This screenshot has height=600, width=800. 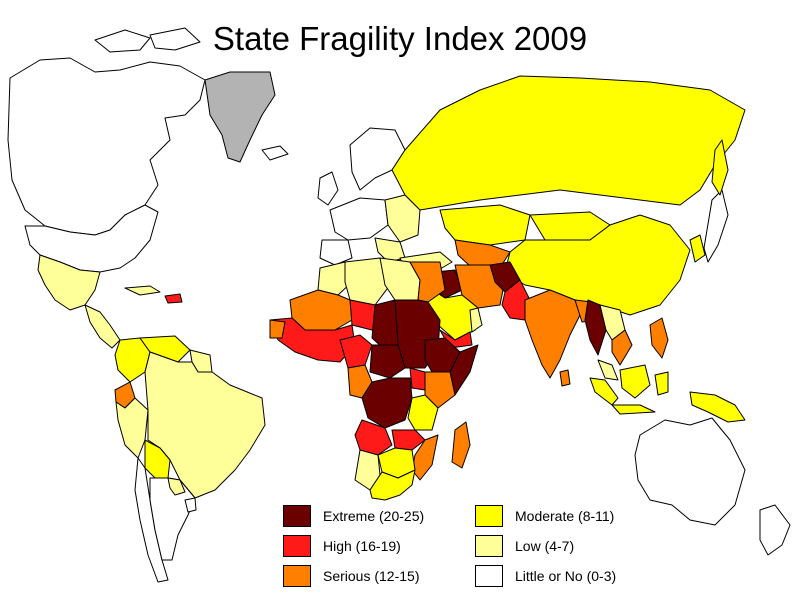 What do you see at coordinates (142, 290) in the screenshot?
I see `region-cuba` at bounding box center [142, 290].